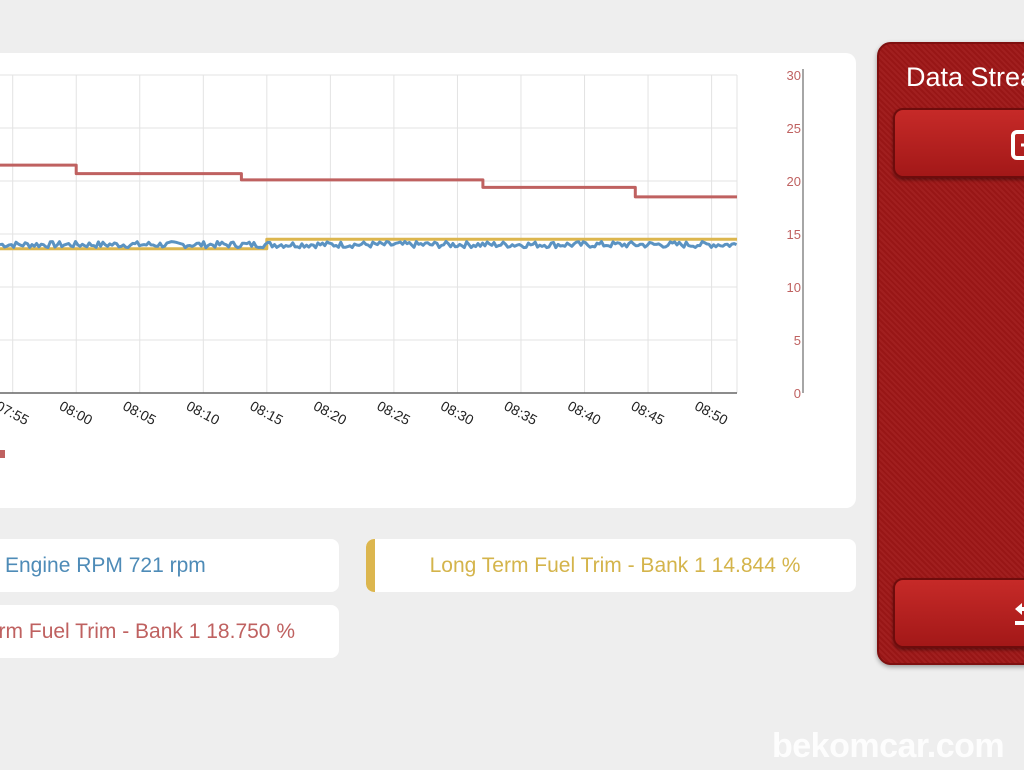 The width and height of the screenshot is (1024, 770). I want to click on x-axis-tick-label: 08:10, so click(203, 413).